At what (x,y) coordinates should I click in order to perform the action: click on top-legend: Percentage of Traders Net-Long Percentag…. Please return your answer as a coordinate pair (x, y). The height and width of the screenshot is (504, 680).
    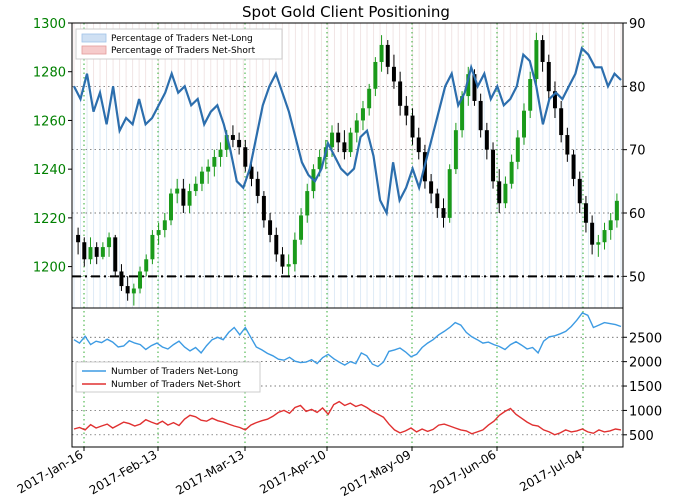
    Looking at the image, I should click on (179, 44).